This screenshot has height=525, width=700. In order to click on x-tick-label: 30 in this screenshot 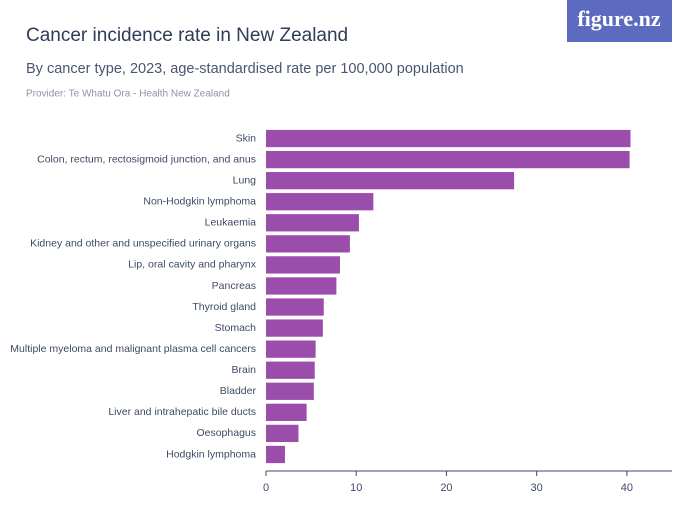, I will do `click(537, 488)`.